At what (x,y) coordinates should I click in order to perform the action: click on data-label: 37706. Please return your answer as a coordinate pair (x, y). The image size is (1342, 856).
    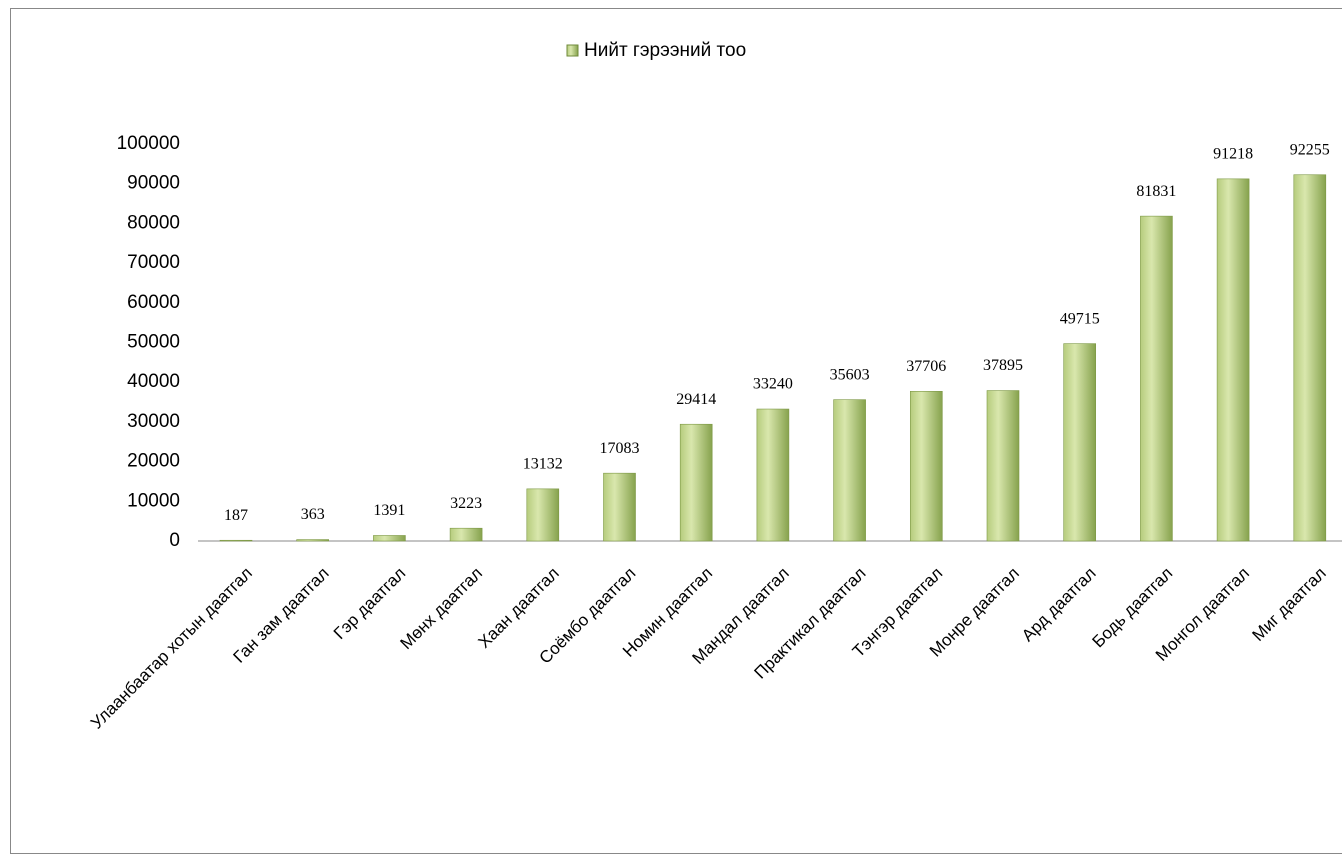
    Looking at the image, I should click on (926, 366).